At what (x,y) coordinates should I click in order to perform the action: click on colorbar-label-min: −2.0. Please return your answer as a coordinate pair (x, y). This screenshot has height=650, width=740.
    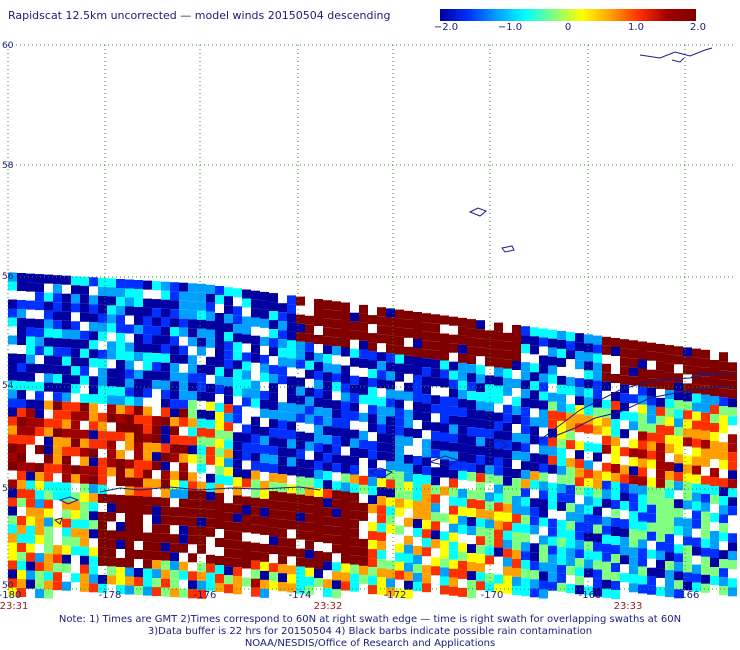
    Looking at the image, I should click on (446, 27).